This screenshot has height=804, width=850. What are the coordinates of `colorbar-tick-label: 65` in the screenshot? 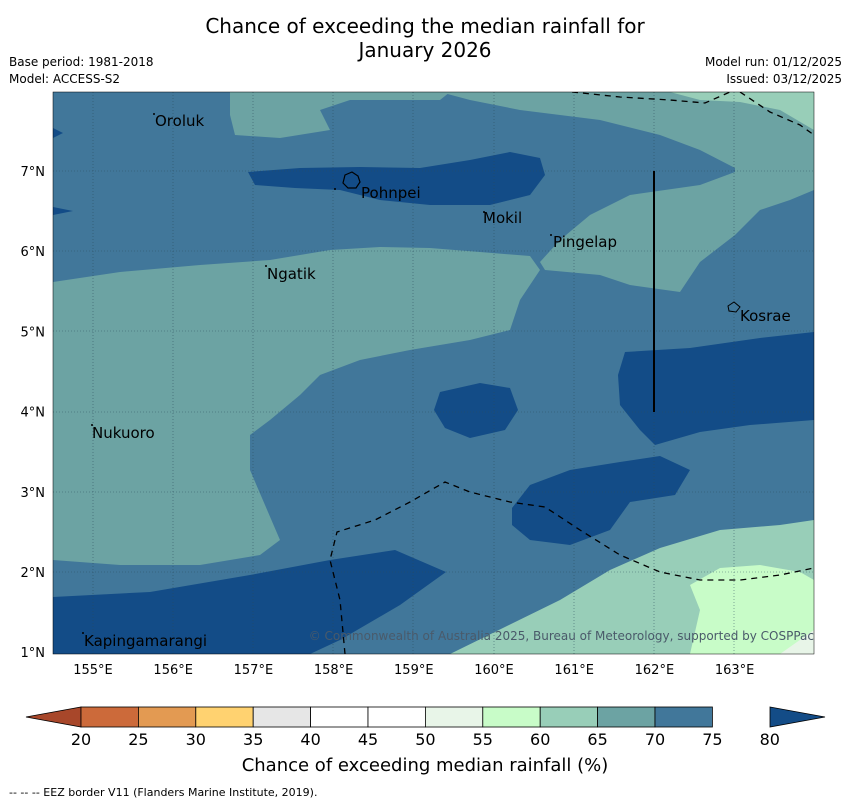 It's located at (597, 739).